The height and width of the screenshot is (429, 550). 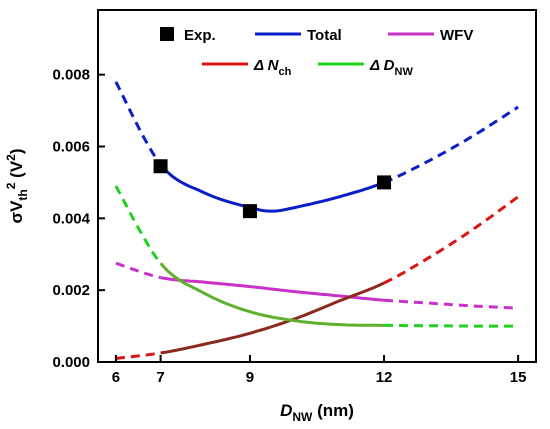 I want to click on series-dnch-solid, so click(x=272, y=318).